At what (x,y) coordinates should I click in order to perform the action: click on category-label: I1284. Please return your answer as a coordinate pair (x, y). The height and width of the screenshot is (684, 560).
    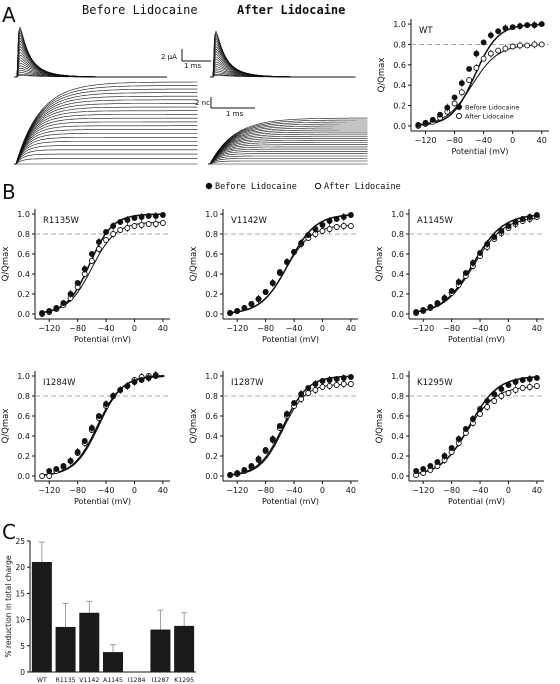
    Looking at the image, I should click on (137, 680).